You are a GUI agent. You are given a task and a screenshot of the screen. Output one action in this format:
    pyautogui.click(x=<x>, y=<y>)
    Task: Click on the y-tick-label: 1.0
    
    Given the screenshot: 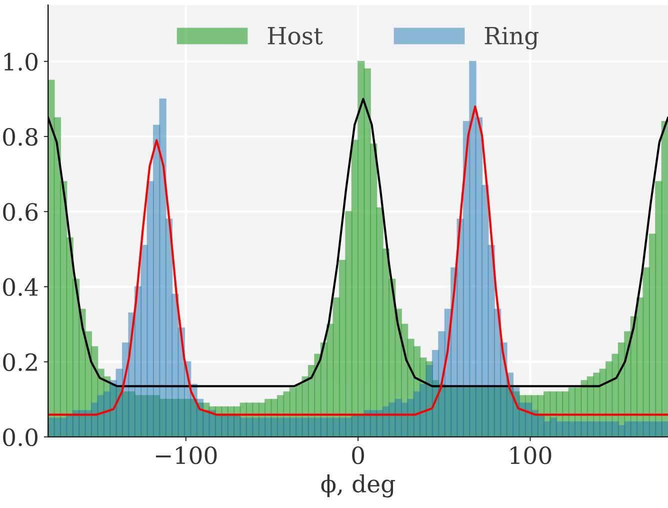 What is the action you would take?
    pyautogui.click(x=21, y=61)
    